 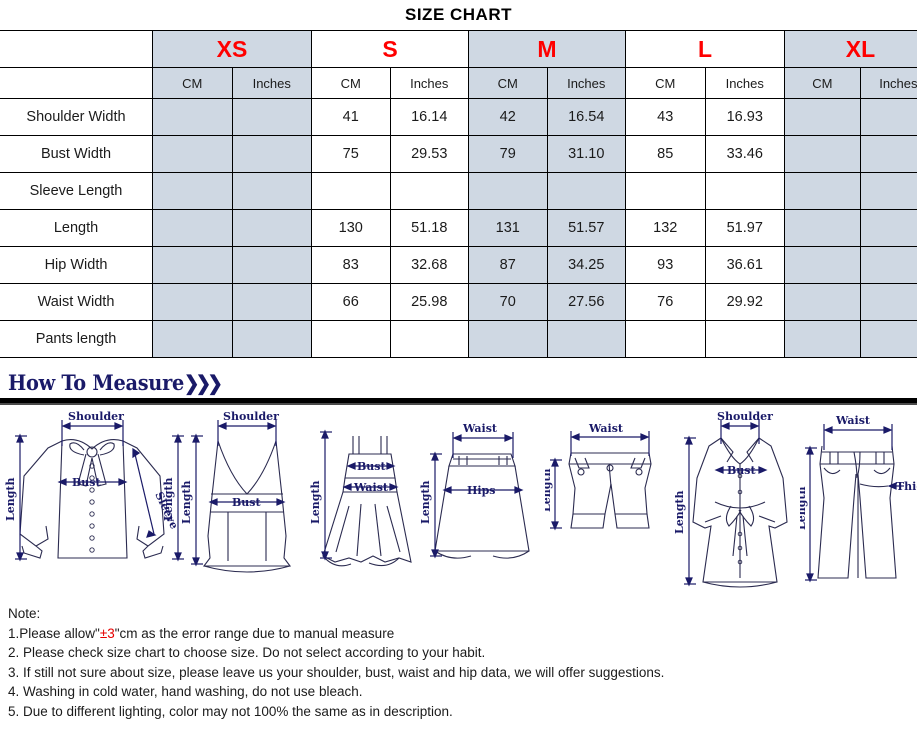 I want to click on chevron-right-icon: ❯❯❯, so click(x=203, y=383).